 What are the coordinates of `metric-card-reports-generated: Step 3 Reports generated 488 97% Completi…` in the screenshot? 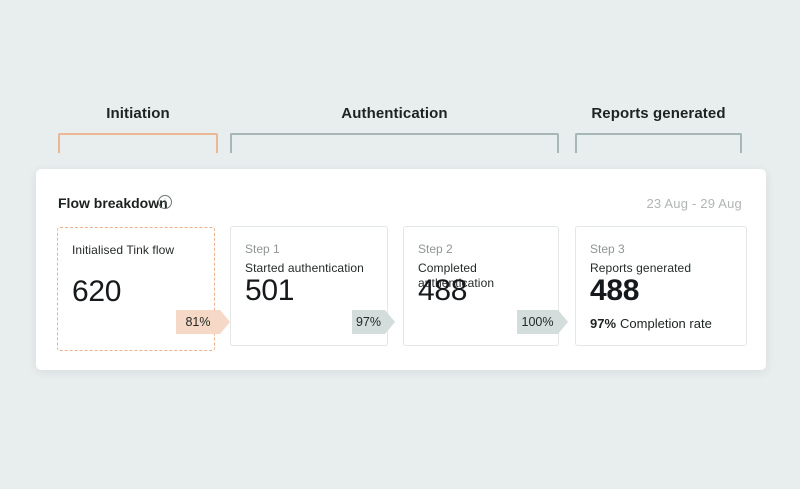 It's located at (661, 286).